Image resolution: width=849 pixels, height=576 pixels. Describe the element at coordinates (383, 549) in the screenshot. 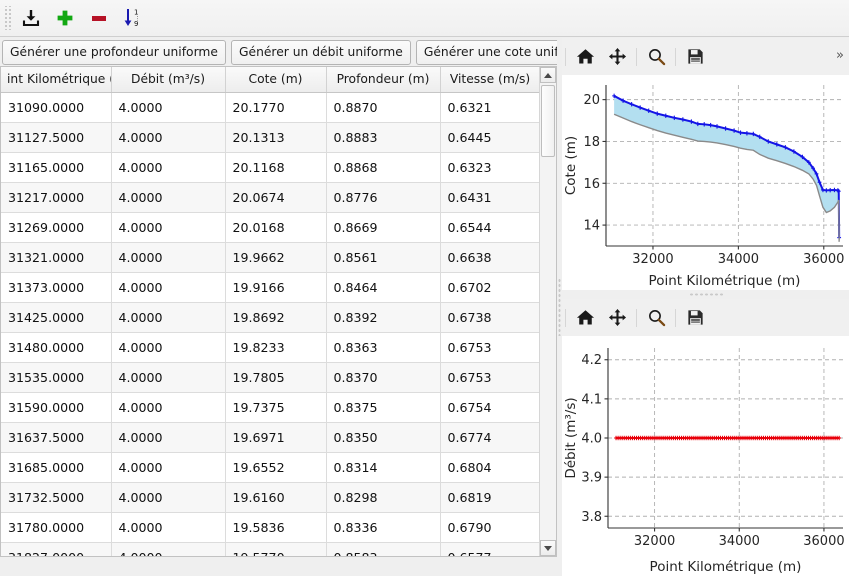

I see `table-cell: 0.8583` at that location.